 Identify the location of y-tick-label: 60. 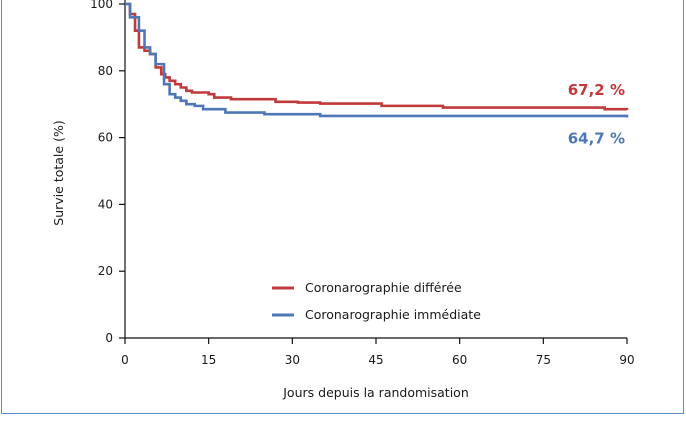
(105, 138).